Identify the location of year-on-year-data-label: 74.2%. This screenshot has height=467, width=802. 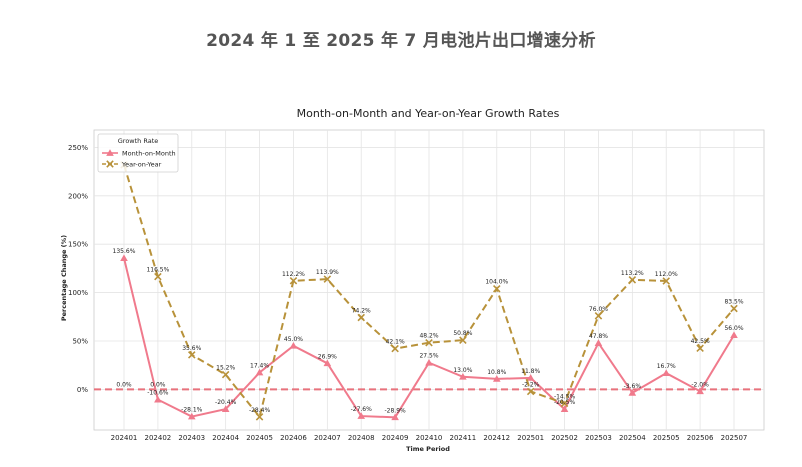
(361, 311).